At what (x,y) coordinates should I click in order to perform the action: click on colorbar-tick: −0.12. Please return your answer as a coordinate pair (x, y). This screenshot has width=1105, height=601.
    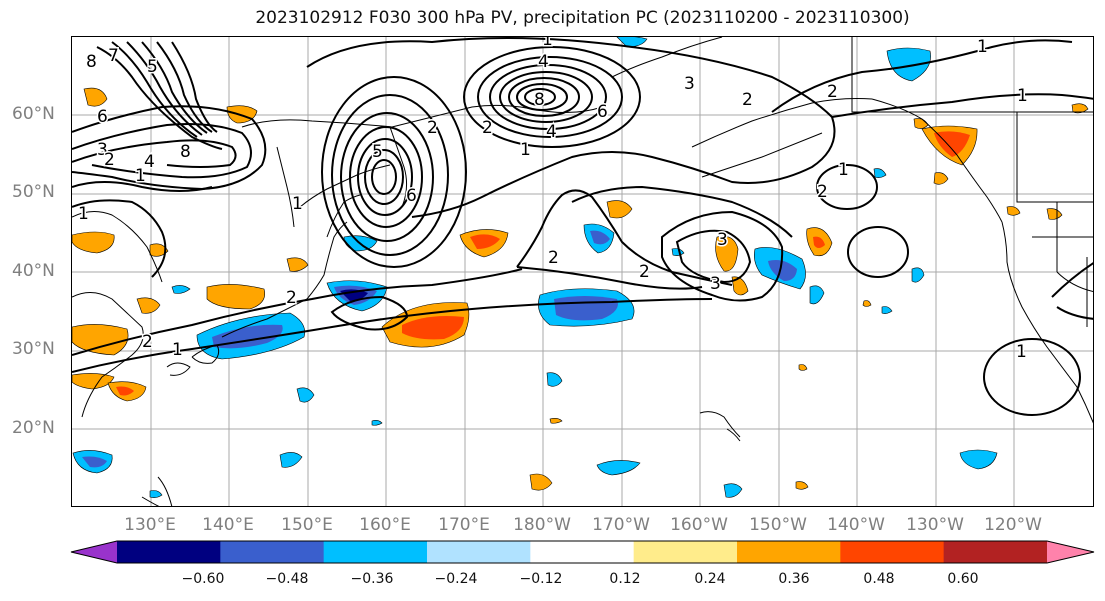
    Looking at the image, I should click on (541, 579).